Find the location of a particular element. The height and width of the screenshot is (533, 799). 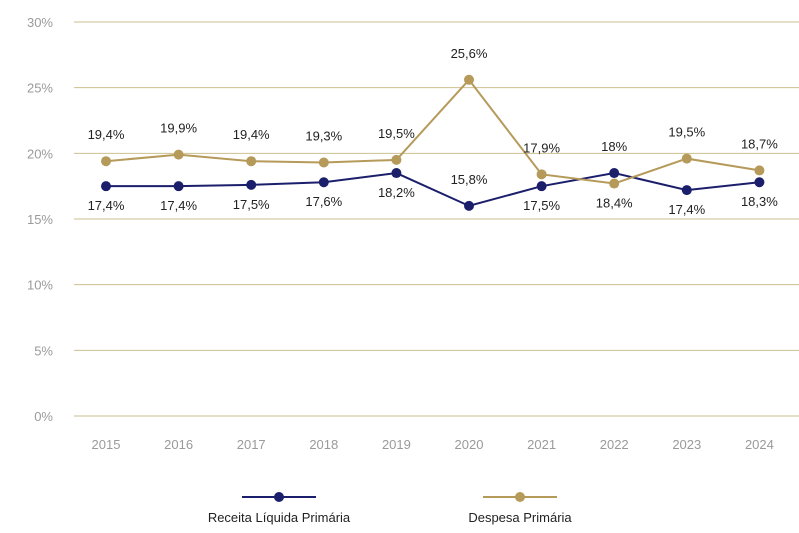

data-label: 18,4% is located at coordinates (614, 203).